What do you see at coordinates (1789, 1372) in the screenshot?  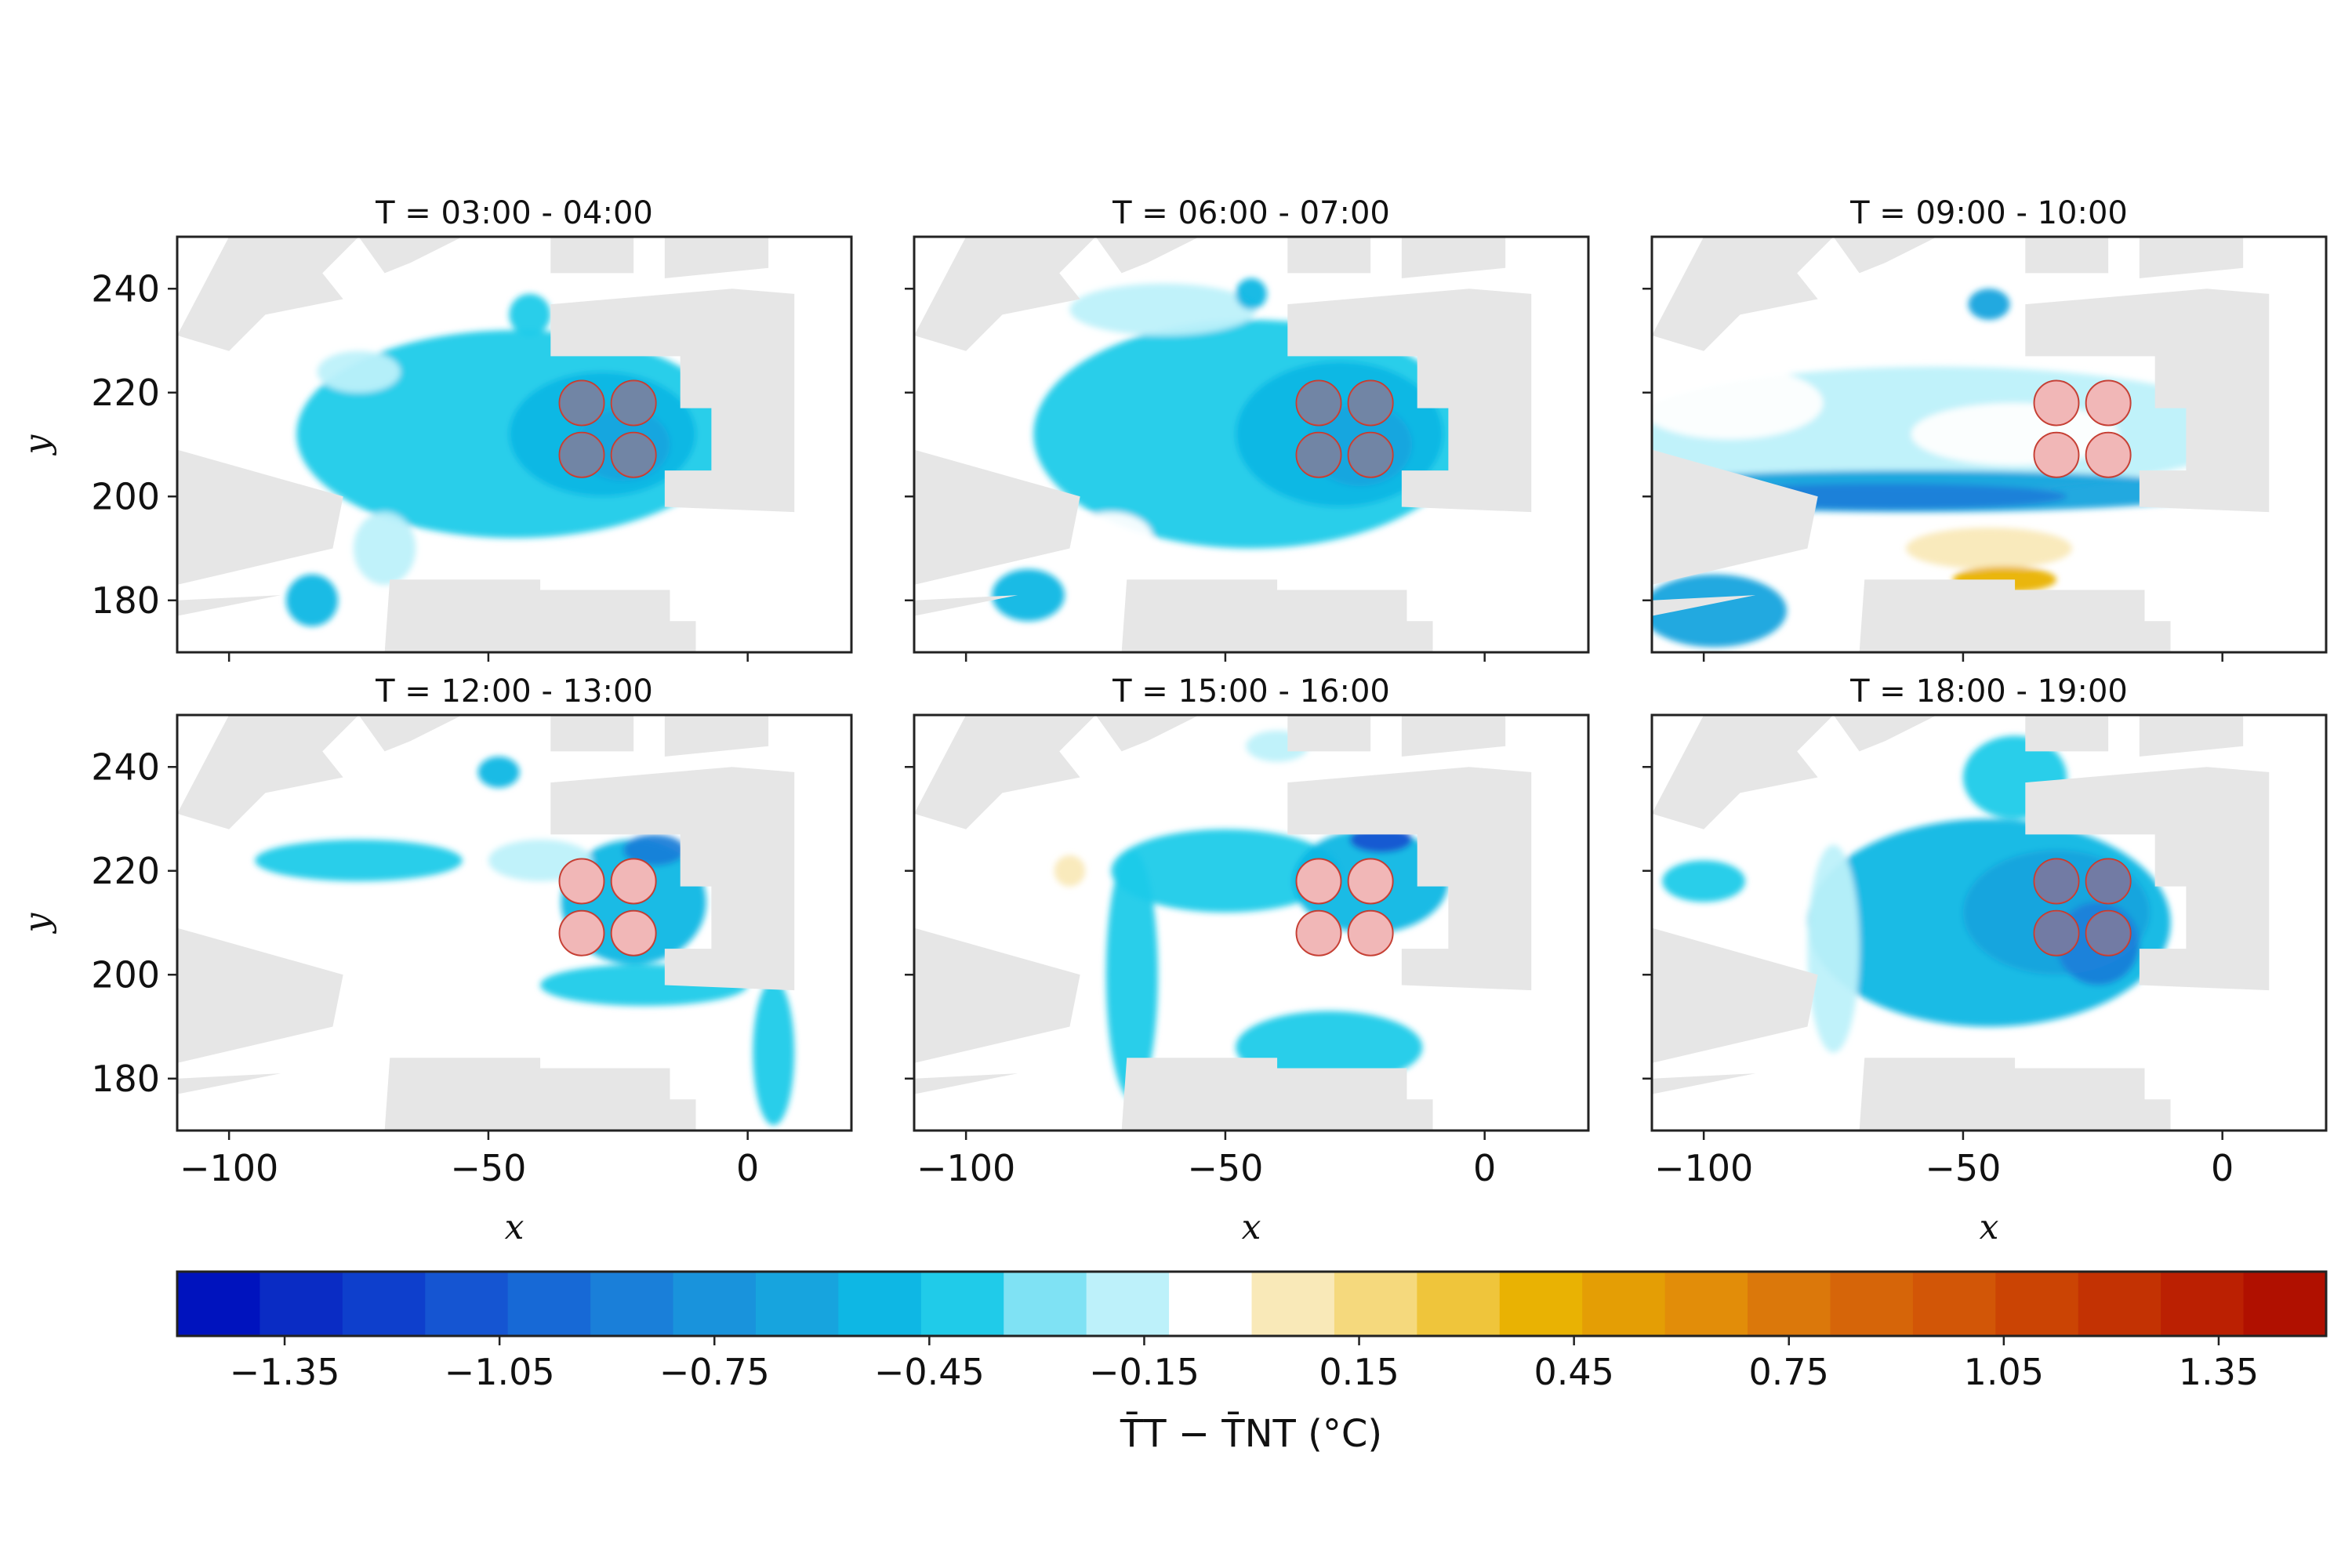 I see `colorbar-tick-label: 0.75` at bounding box center [1789, 1372].